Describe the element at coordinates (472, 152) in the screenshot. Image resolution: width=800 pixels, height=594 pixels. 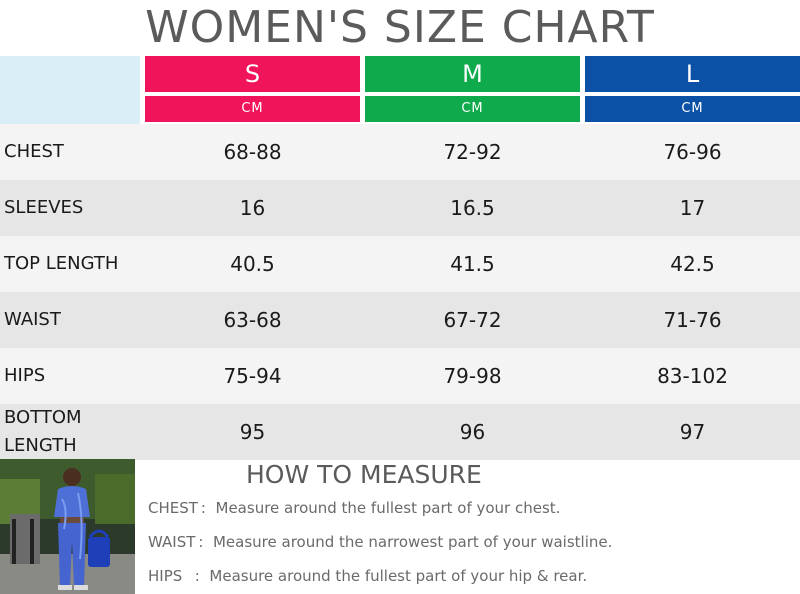
I see `value-cell: 72-92` at that location.